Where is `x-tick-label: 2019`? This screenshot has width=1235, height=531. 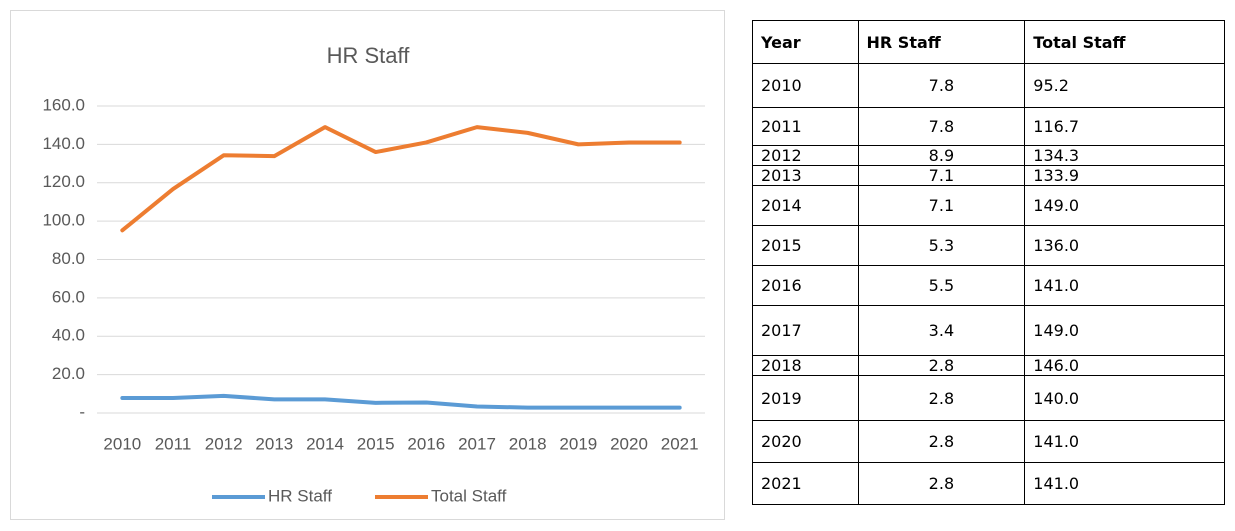
x-tick-label: 2019 is located at coordinates (578, 443).